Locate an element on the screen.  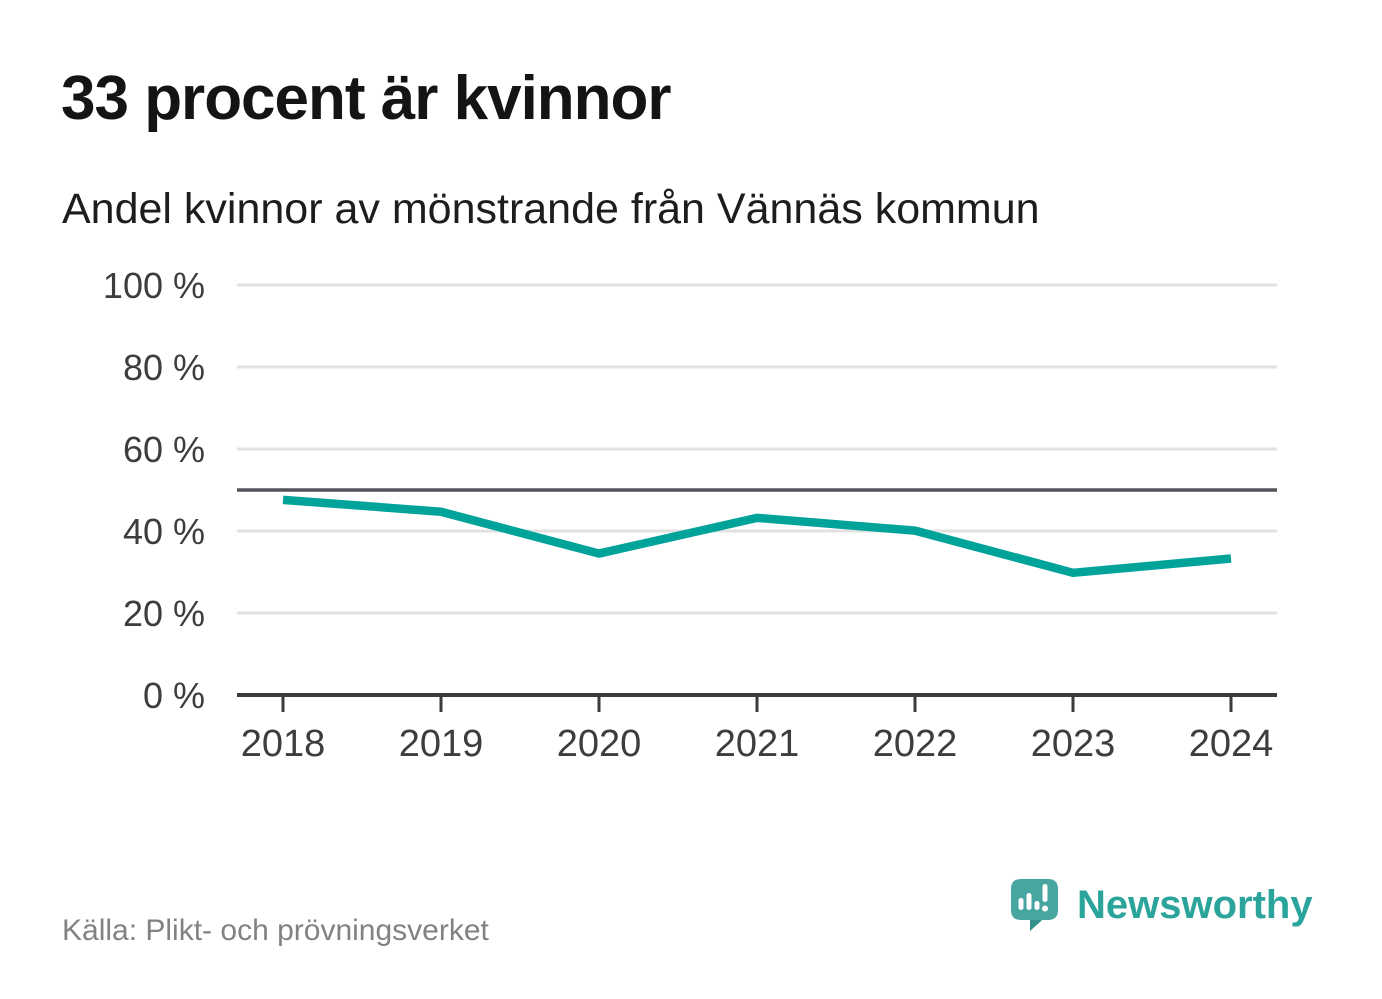
newsworthy-logo: Newsworthy is located at coordinates (1162, 905).